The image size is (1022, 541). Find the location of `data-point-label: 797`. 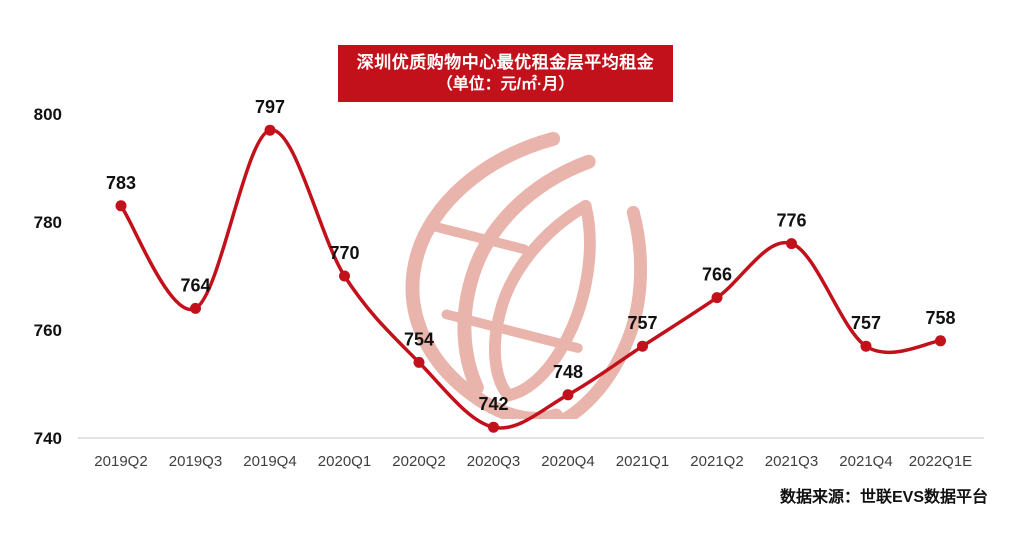

data-point-label: 797 is located at coordinates (270, 107).